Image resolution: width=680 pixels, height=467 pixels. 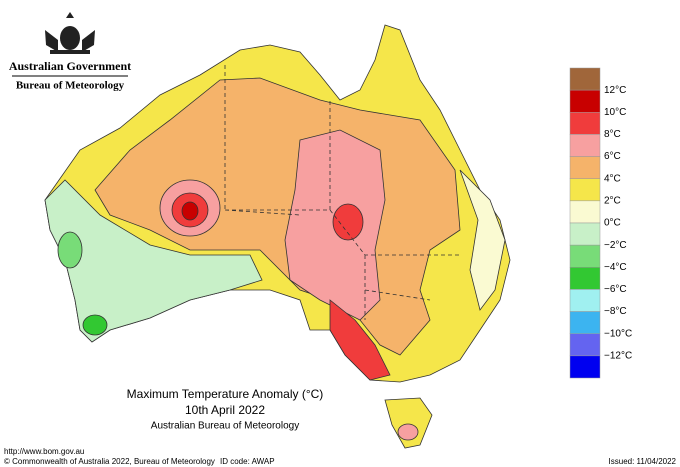 I want to click on url: http://www.bom.gov.au, so click(x=44, y=451).